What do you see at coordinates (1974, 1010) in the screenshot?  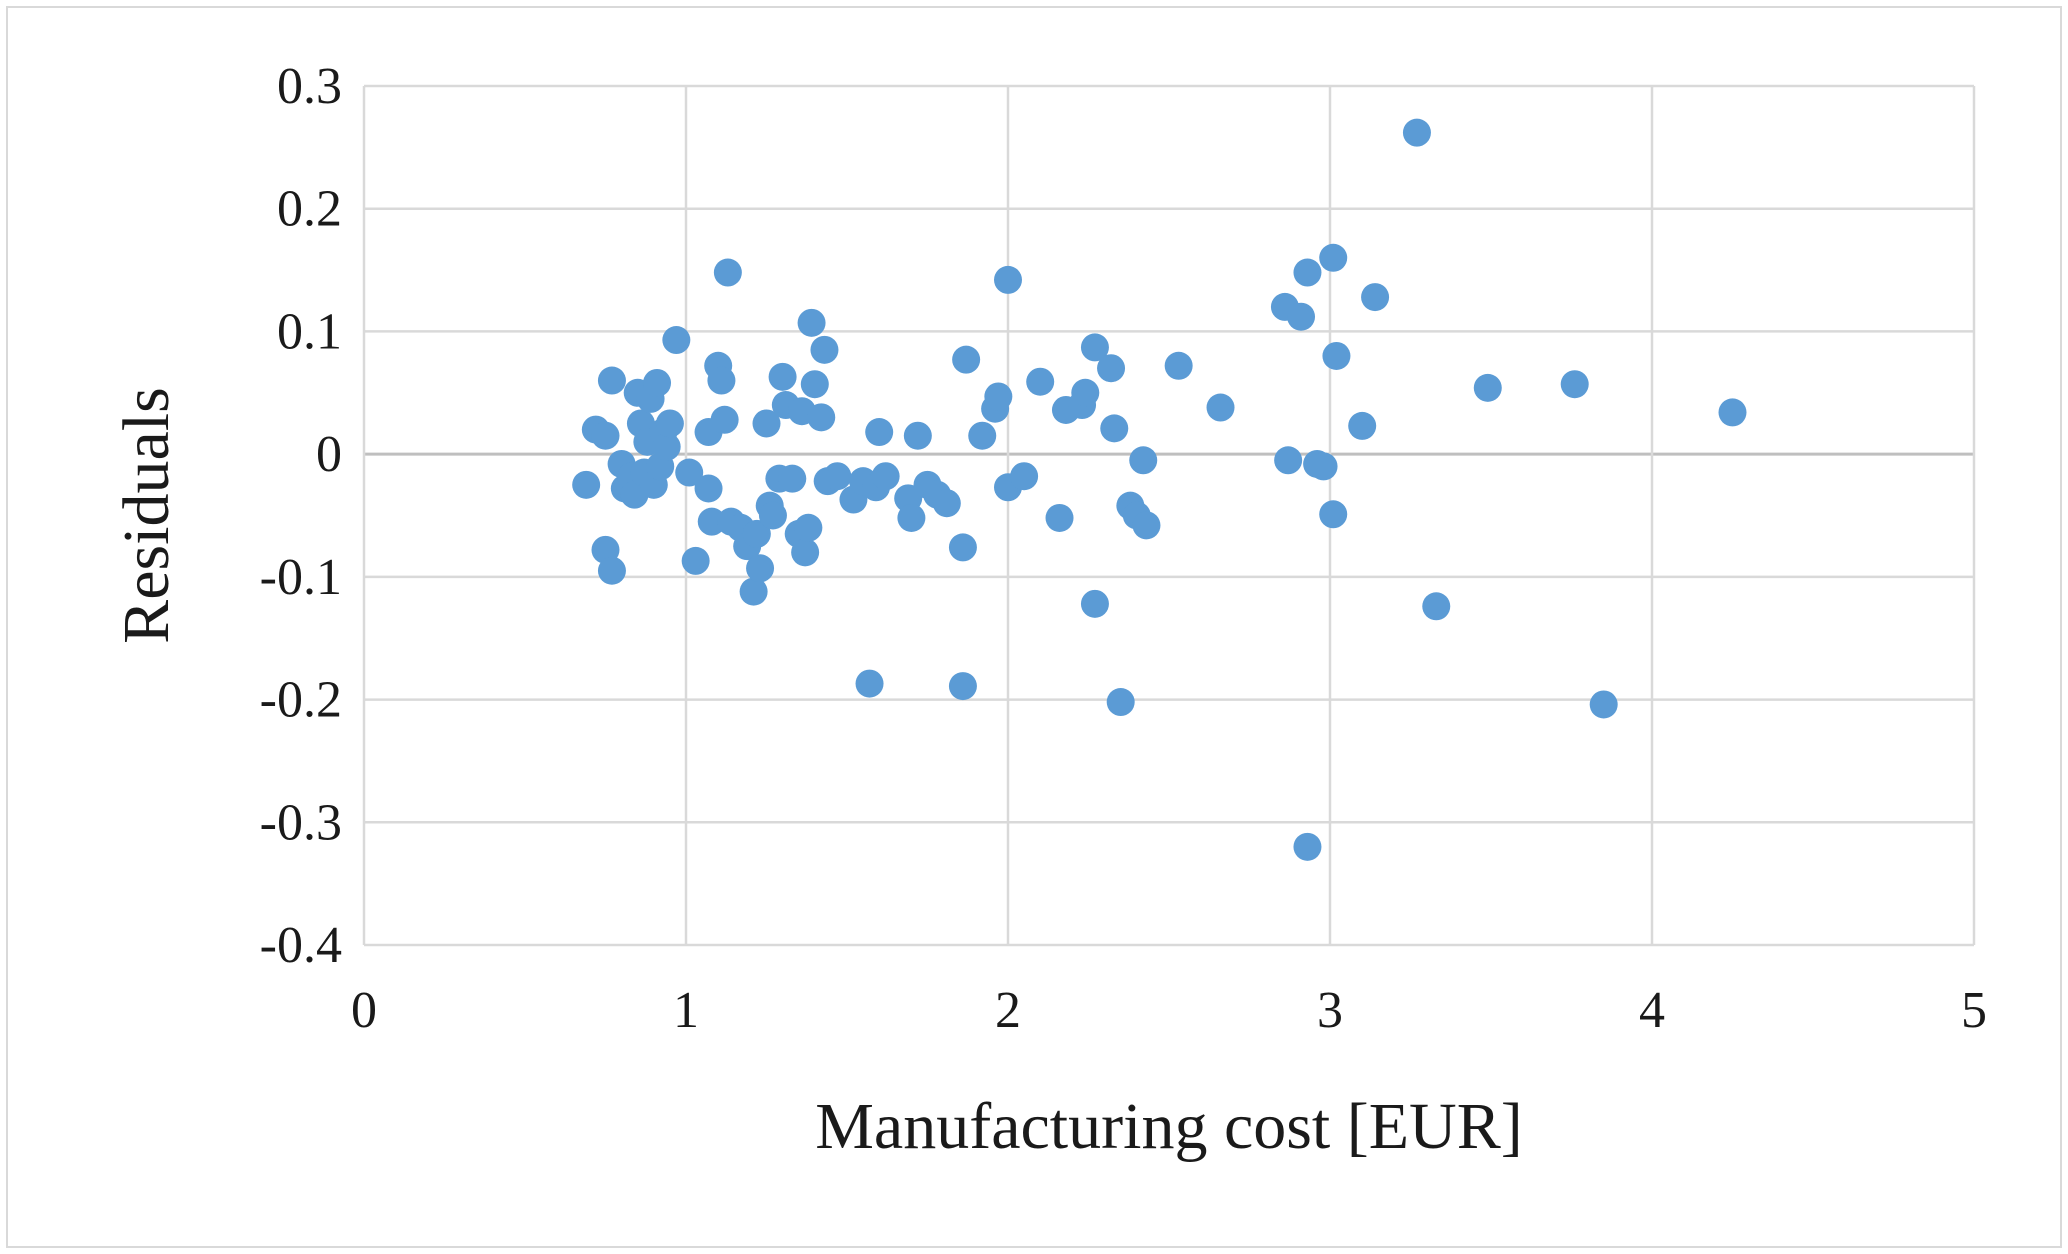 I see `x-tick-label: 5` at bounding box center [1974, 1010].